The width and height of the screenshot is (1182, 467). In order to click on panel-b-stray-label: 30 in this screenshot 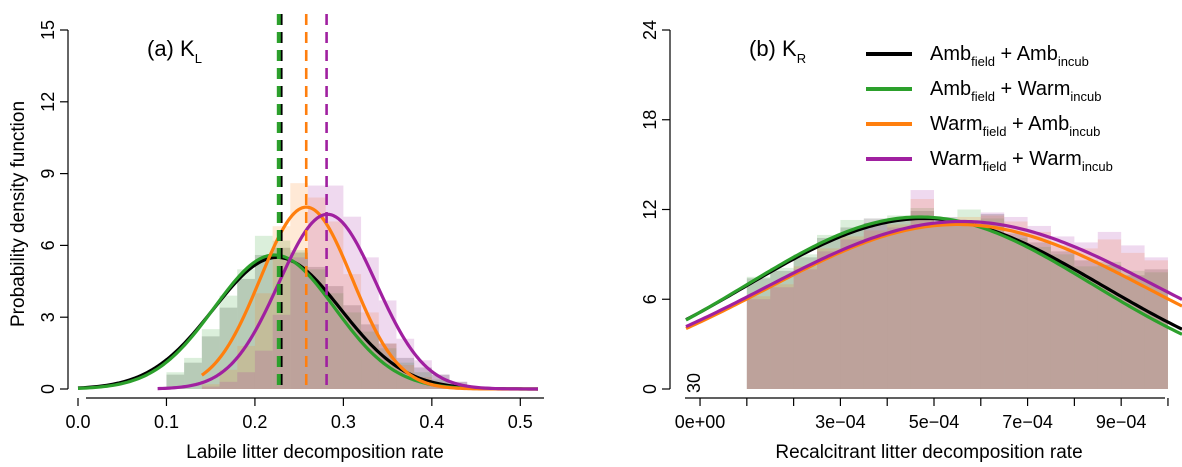, I will do `click(694, 383)`.